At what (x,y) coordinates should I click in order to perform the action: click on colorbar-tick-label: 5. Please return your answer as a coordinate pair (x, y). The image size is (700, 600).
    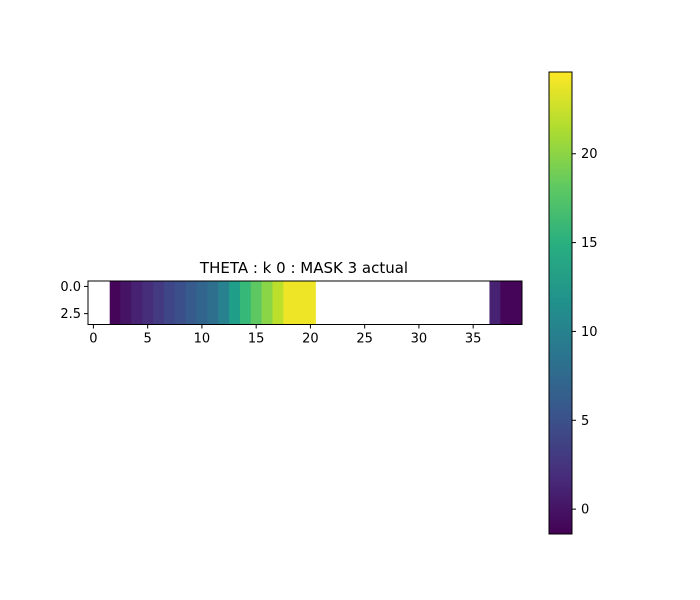
    Looking at the image, I should click on (585, 421).